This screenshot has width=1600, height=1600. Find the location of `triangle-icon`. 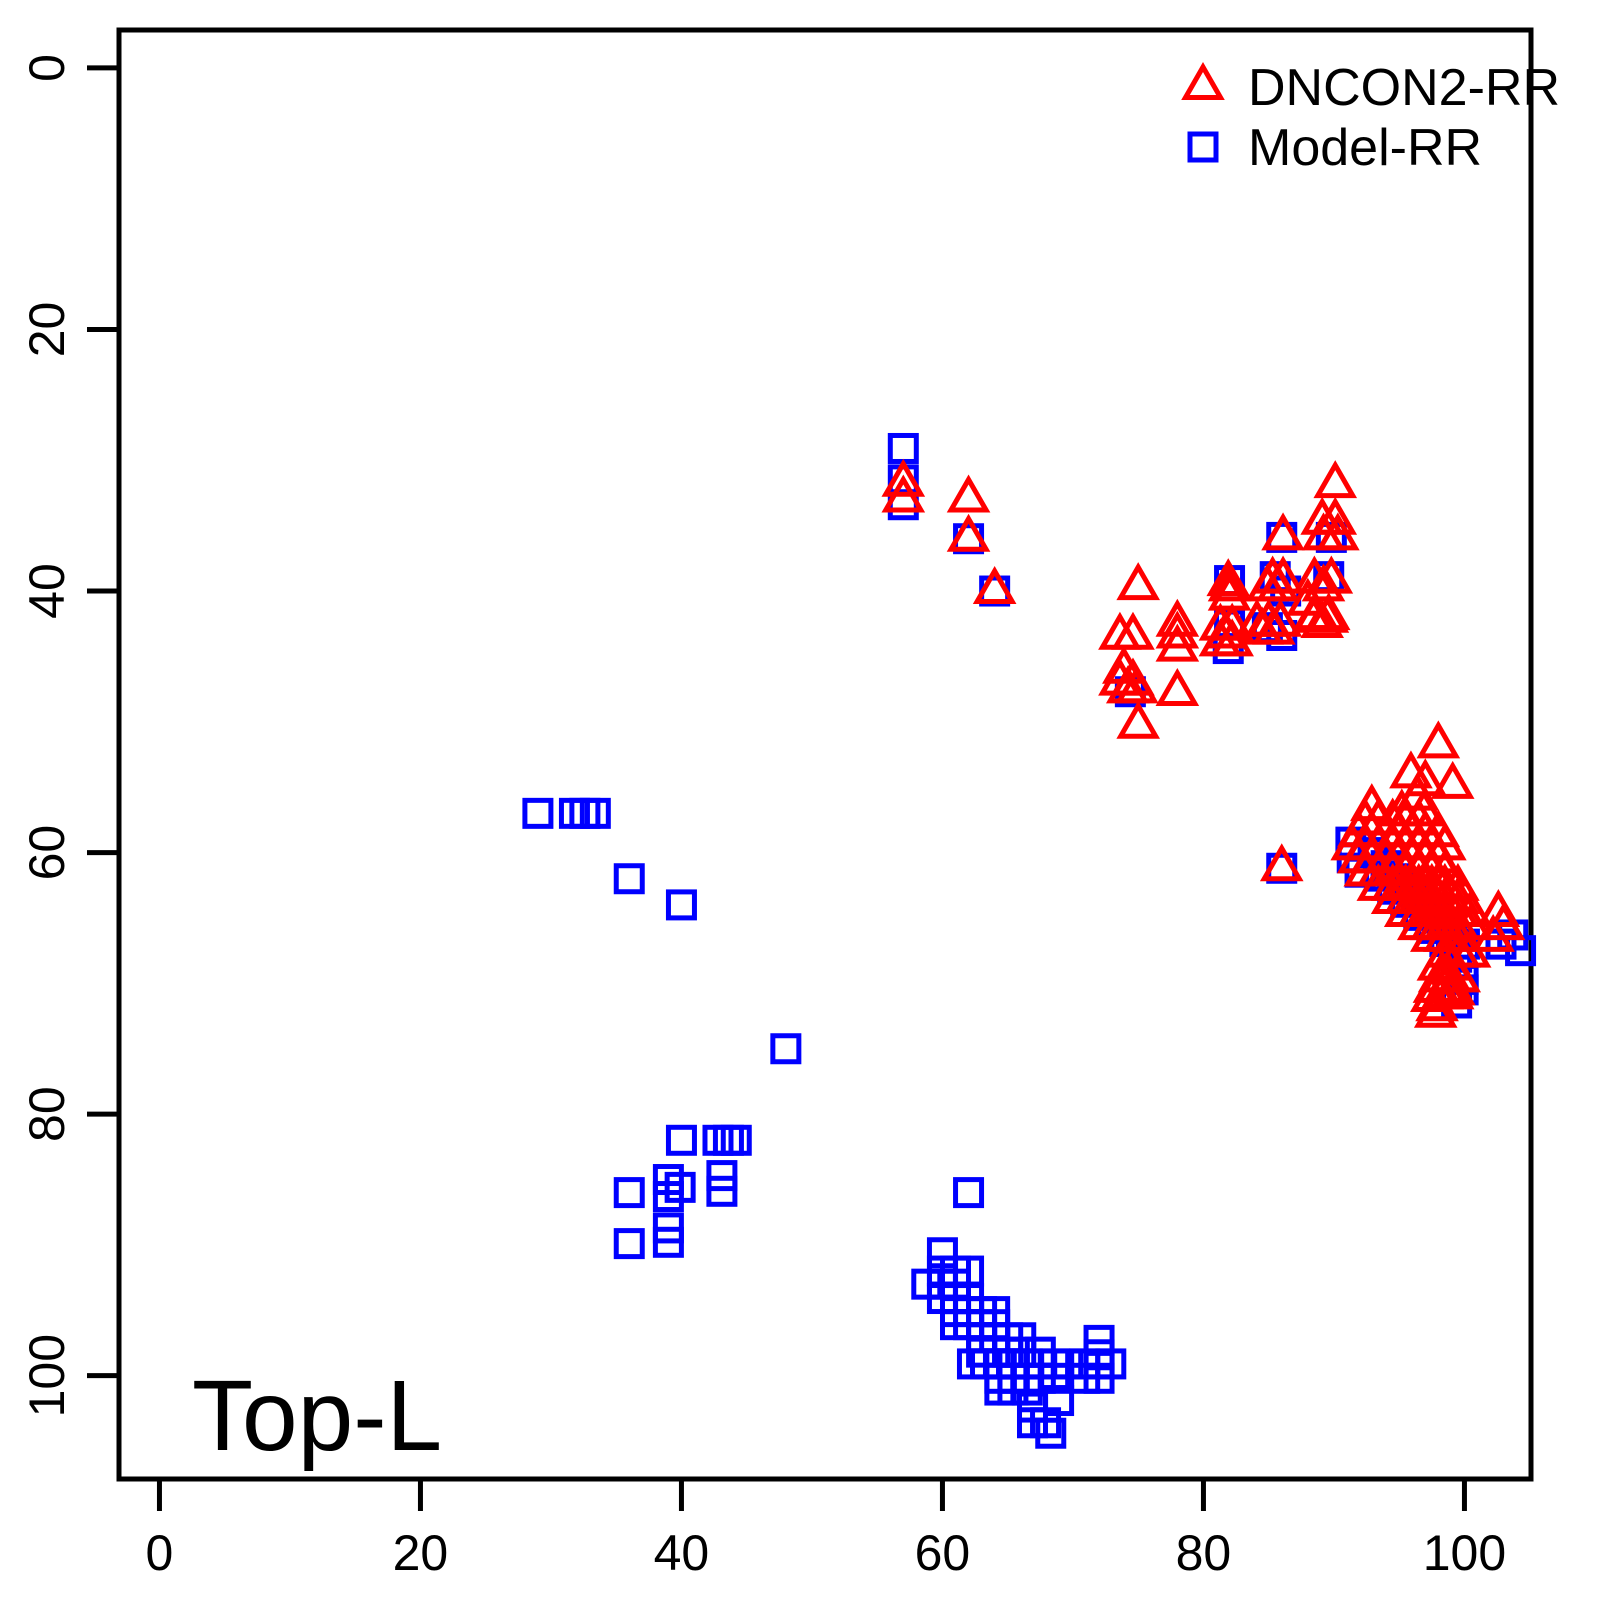

triangle-icon is located at coordinates (1203, 80).